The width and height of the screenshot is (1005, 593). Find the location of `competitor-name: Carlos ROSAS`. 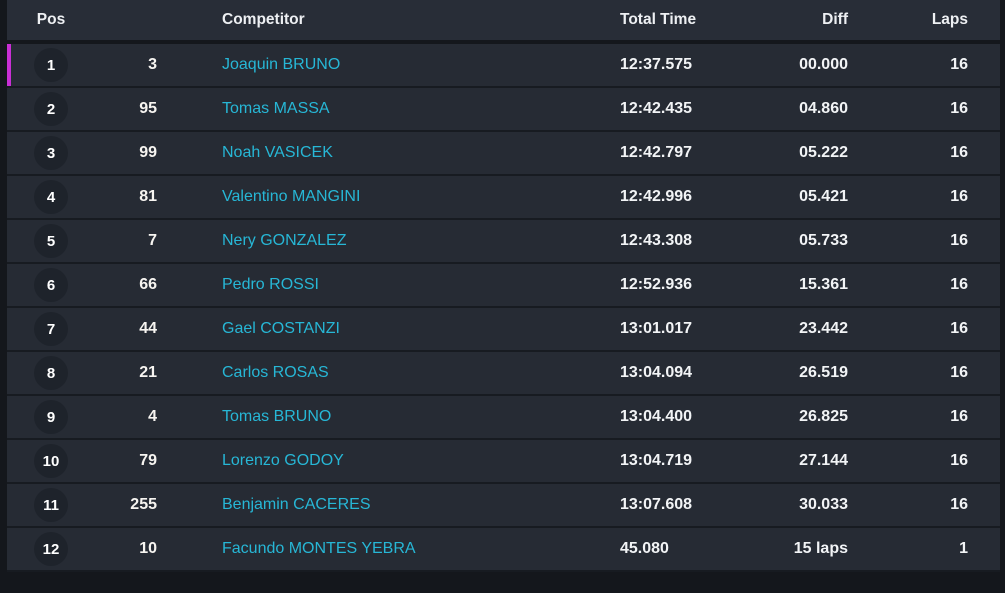

competitor-name: Carlos ROSAS is located at coordinates (275, 372).